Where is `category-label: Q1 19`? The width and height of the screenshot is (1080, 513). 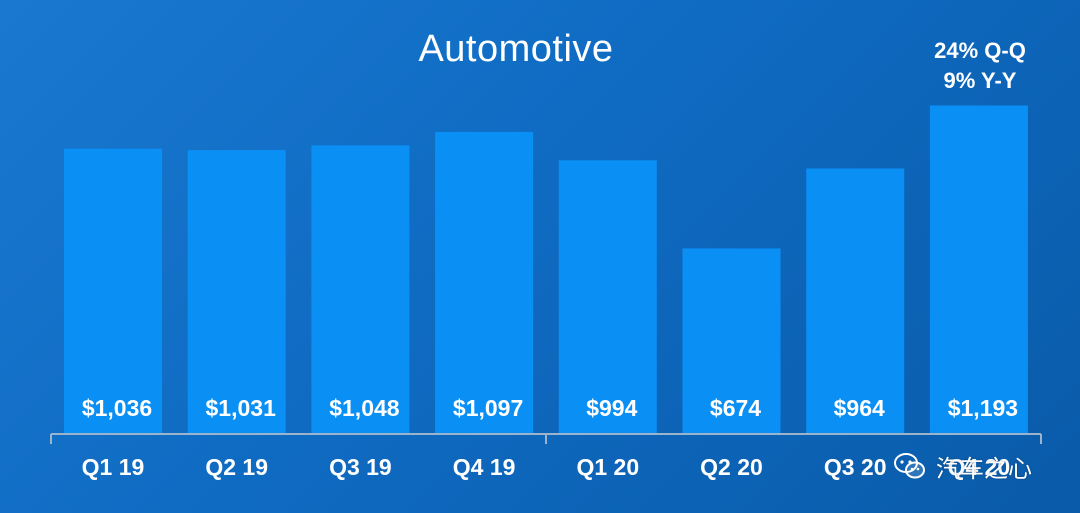 category-label: Q1 19 is located at coordinates (113, 467).